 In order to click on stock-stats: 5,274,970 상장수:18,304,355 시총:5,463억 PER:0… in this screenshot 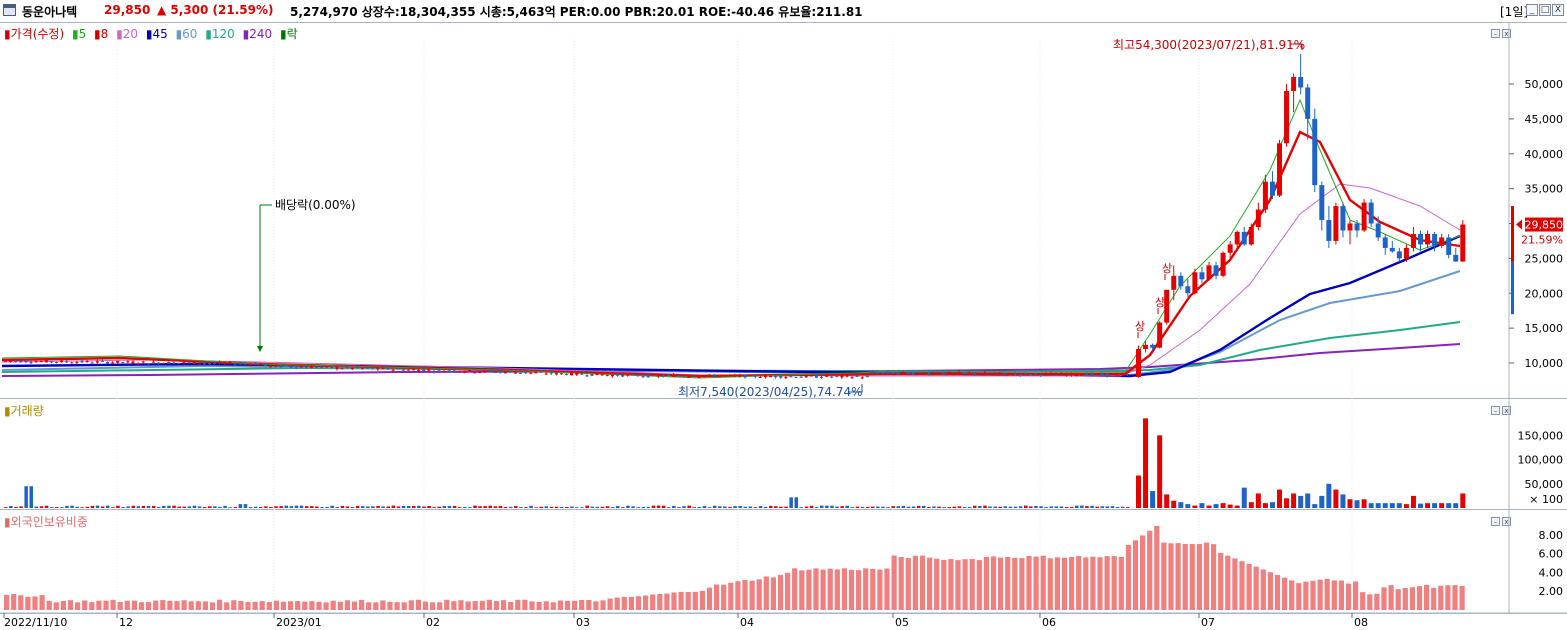, I will do `click(576, 12)`.